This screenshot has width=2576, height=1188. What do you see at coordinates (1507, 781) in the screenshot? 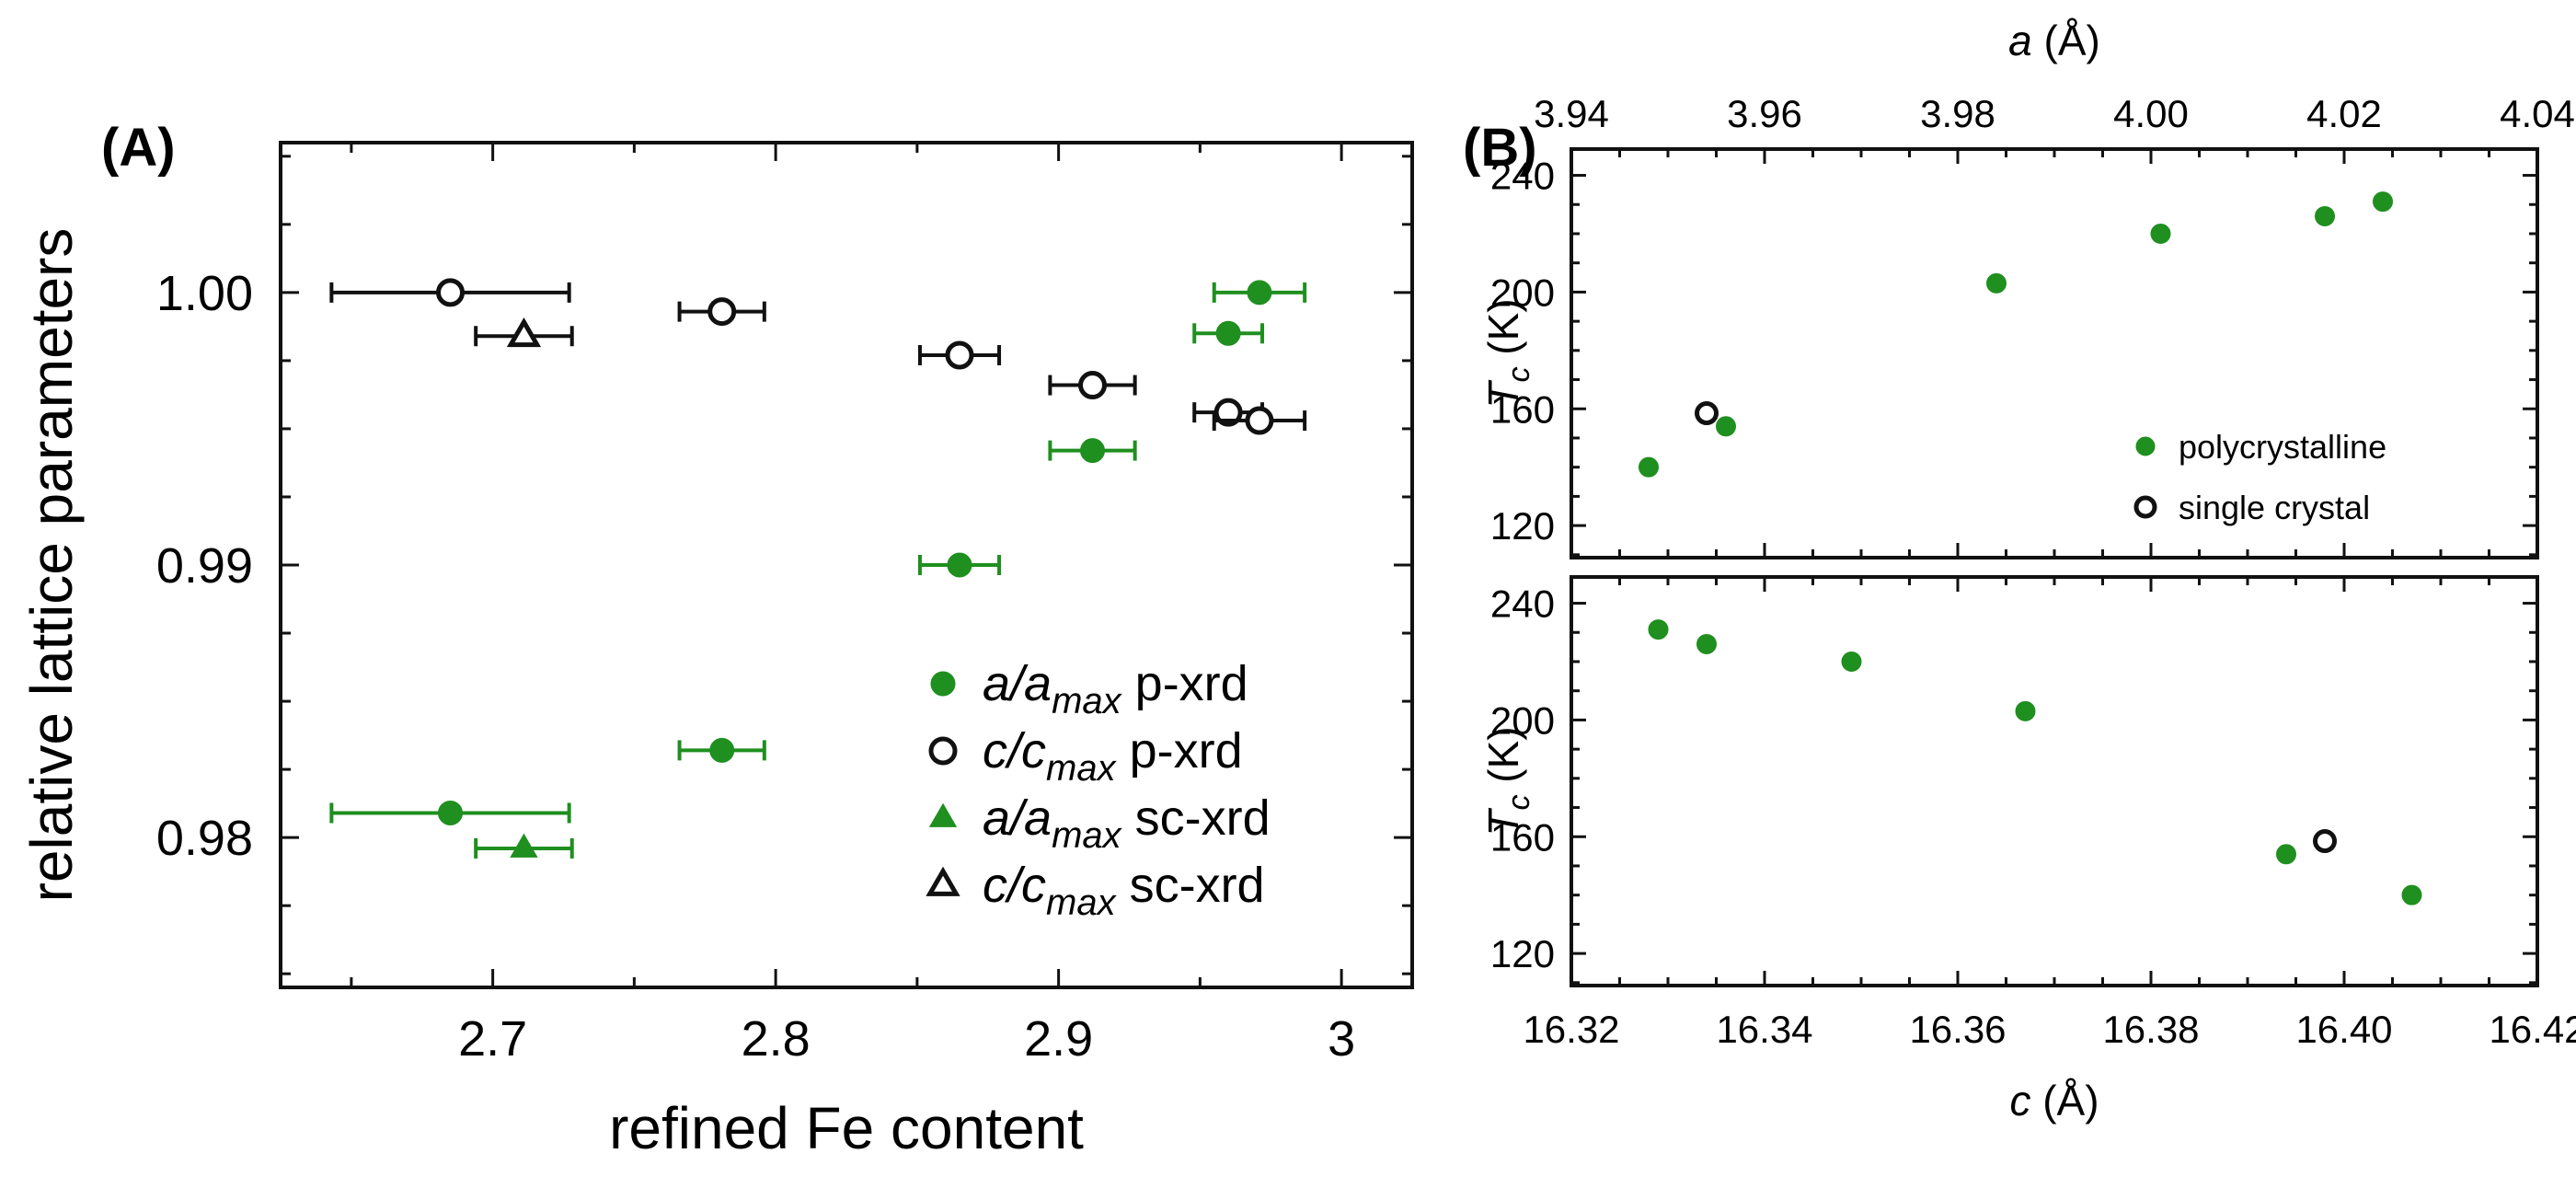
I see `bottom-y-axis-label: Tc (K)` at bounding box center [1507, 781].